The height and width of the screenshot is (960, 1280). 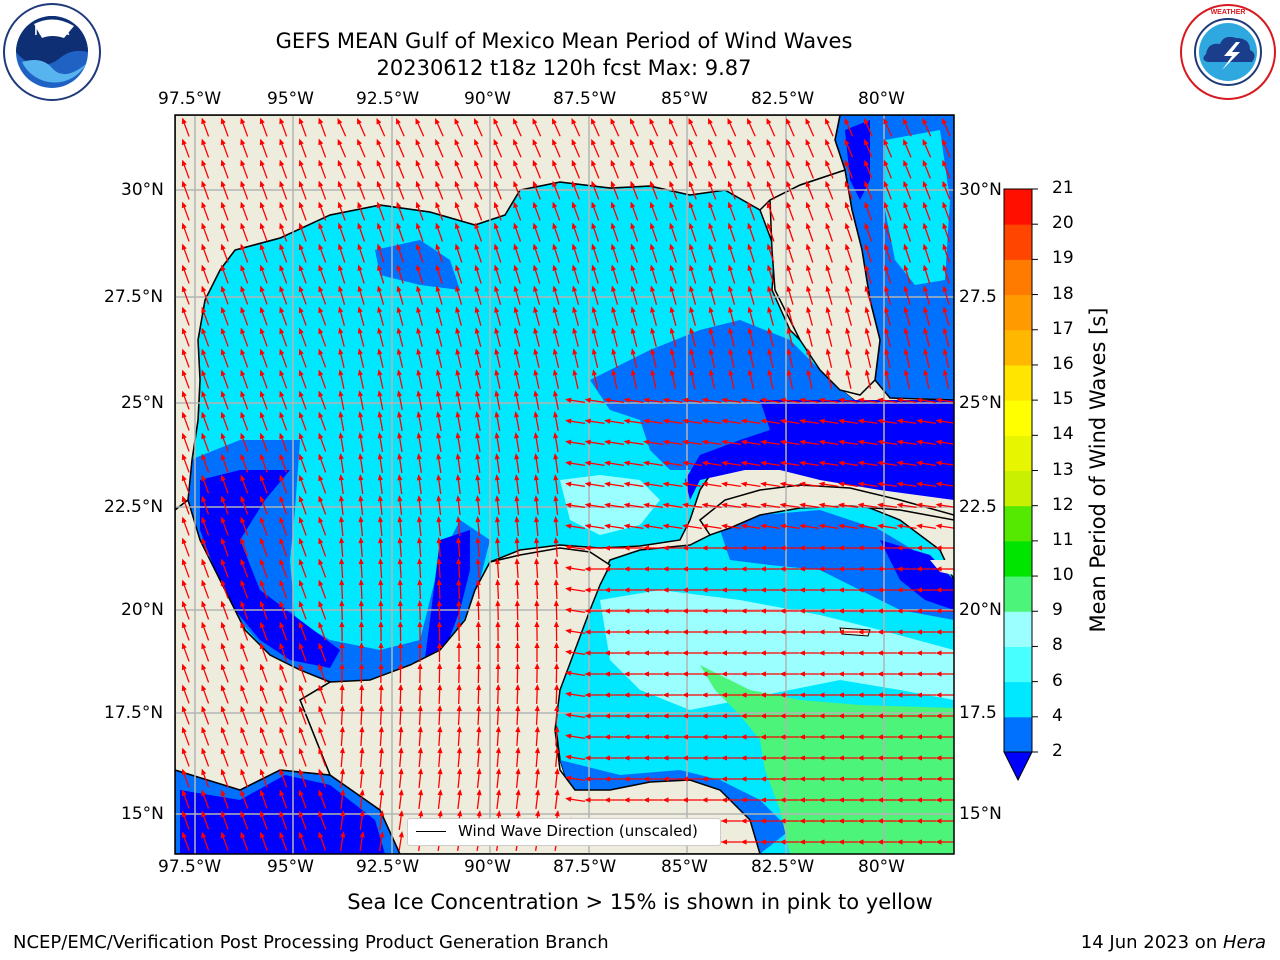 What do you see at coordinates (1244, 942) in the screenshot?
I see `footer-machine: Hera` at bounding box center [1244, 942].